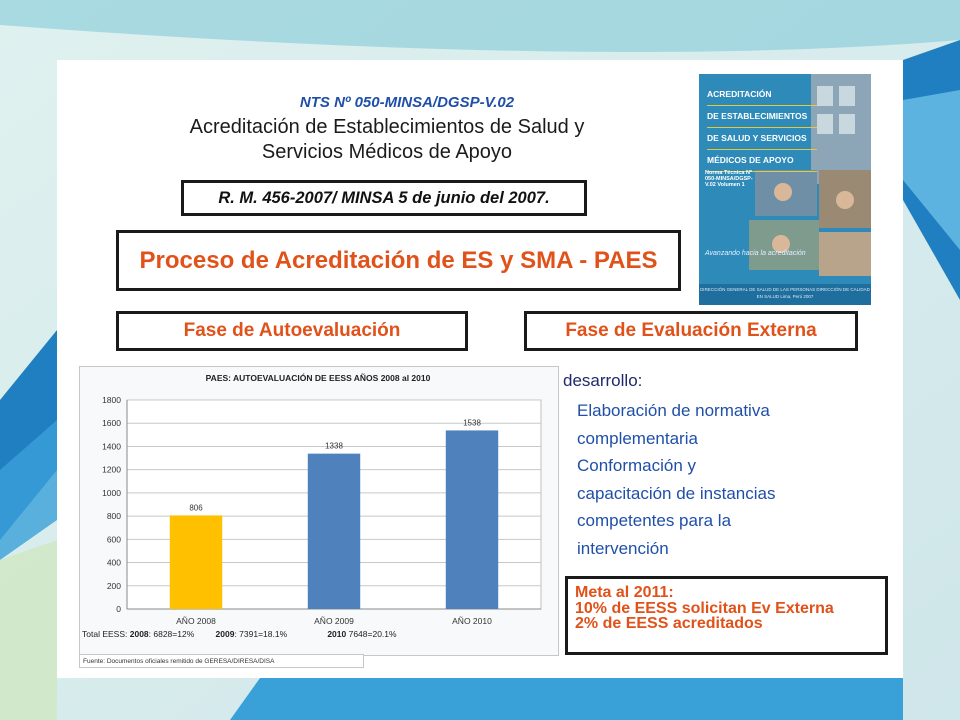 This screenshot has height=720, width=960. Describe the element at coordinates (334, 446) in the screenshot. I see `bar-value-label: 1338` at that location.